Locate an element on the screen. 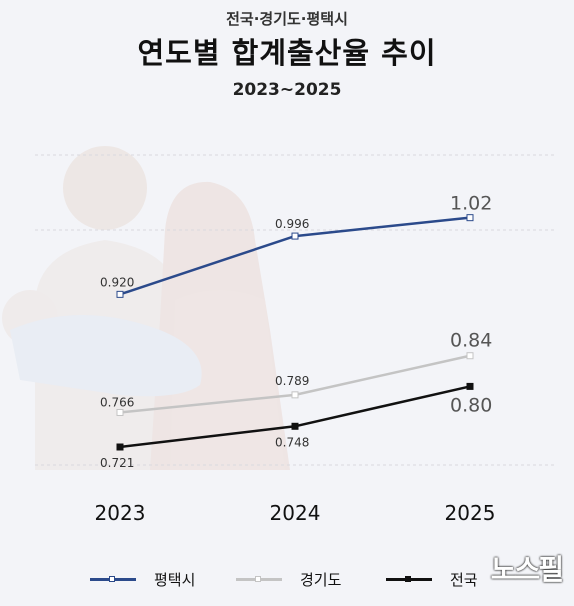 Image resolution: width=574 pixels, height=606 pixels. legend-item-gyeonggi: 경기도 is located at coordinates (288, 579).